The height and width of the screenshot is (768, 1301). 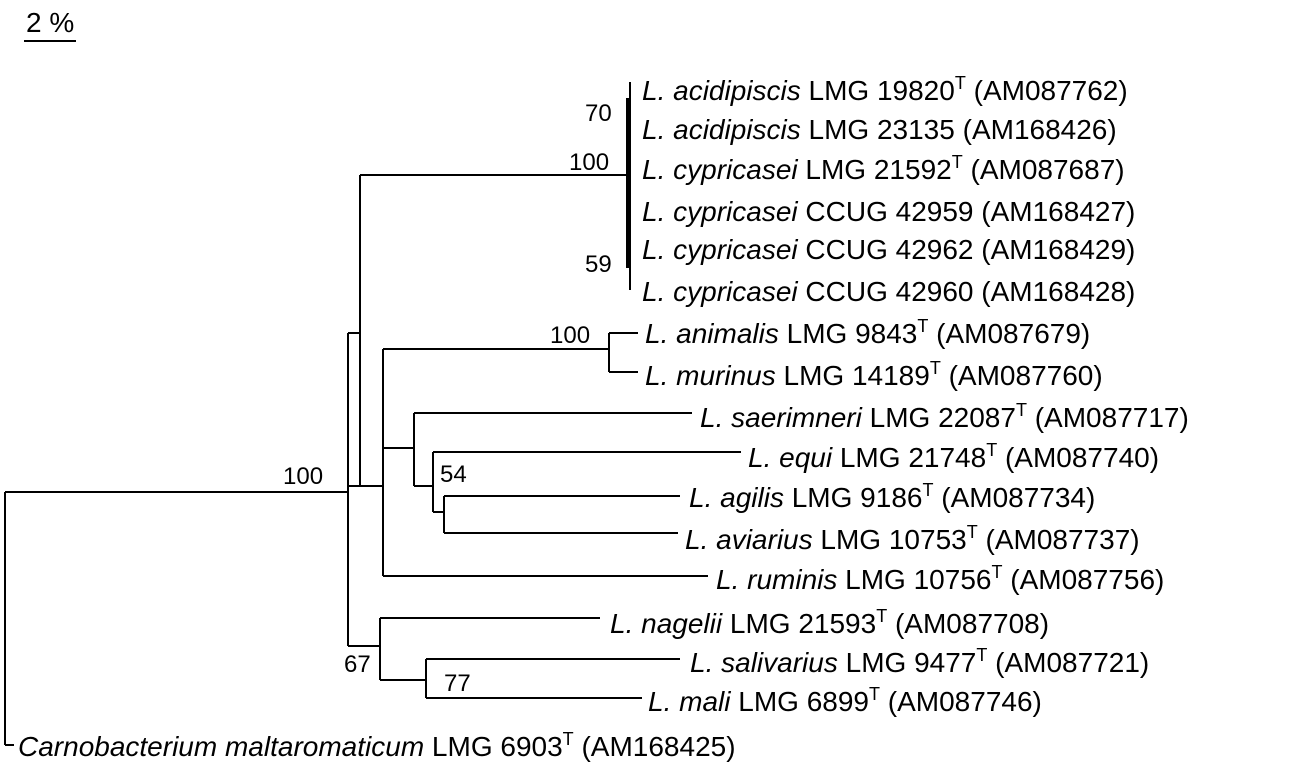 What do you see at coordinates (907, 662) in the screenshot?
I see `taxon-strain: LMG 9477` at bounding box center [907, 662].